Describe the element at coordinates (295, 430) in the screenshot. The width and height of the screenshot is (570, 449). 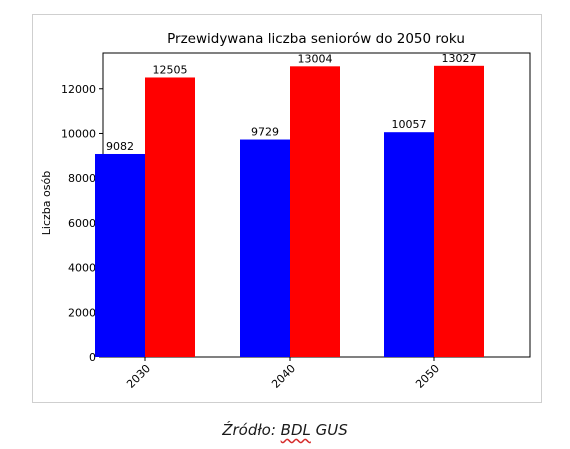
I see `caption-underlined-word: BDL` at that location.